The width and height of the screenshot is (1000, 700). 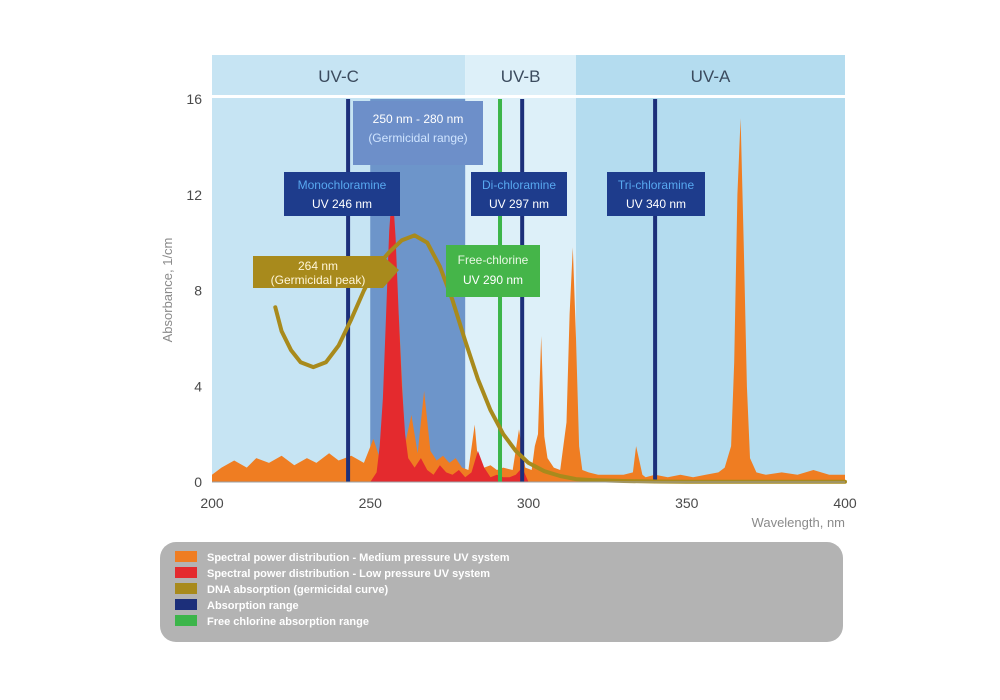 I want to click on low-pressure-series, so click(x=449, y=334).